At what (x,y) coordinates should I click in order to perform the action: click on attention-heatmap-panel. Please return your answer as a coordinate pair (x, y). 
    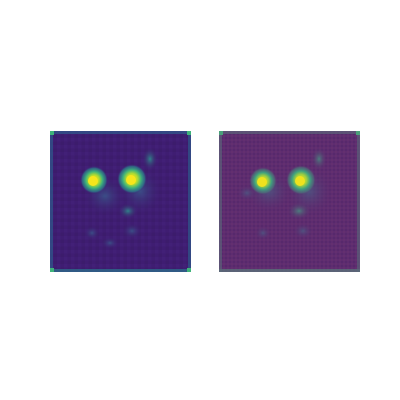
    Looking at the image, I should click on (120, 201).